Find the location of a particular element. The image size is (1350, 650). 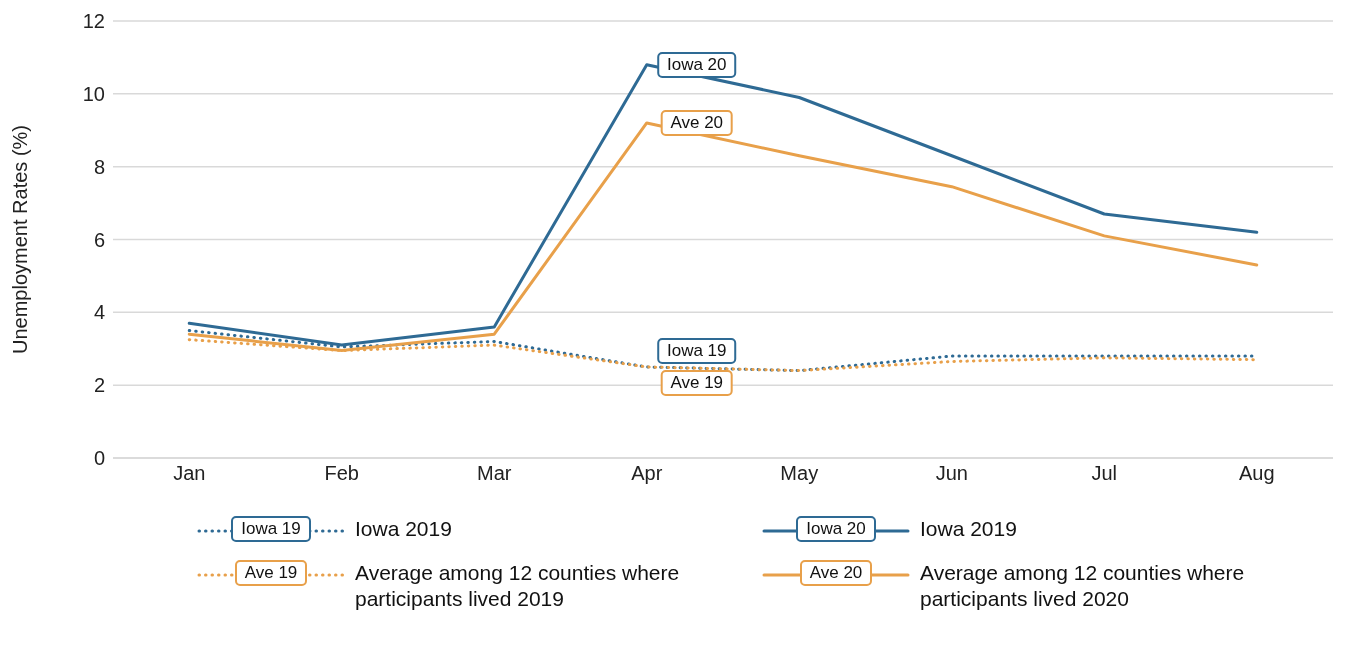

text: Iowa 20 is located at coordinates (836, 528).